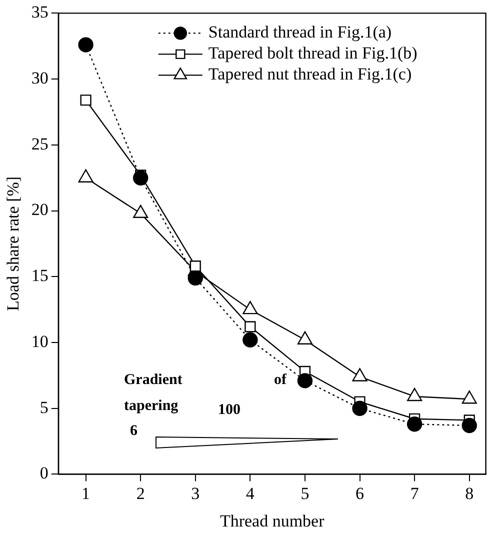 This screenshot has height=536, width=495. I want to click on y-tick-label: 30, so click(39, 78).